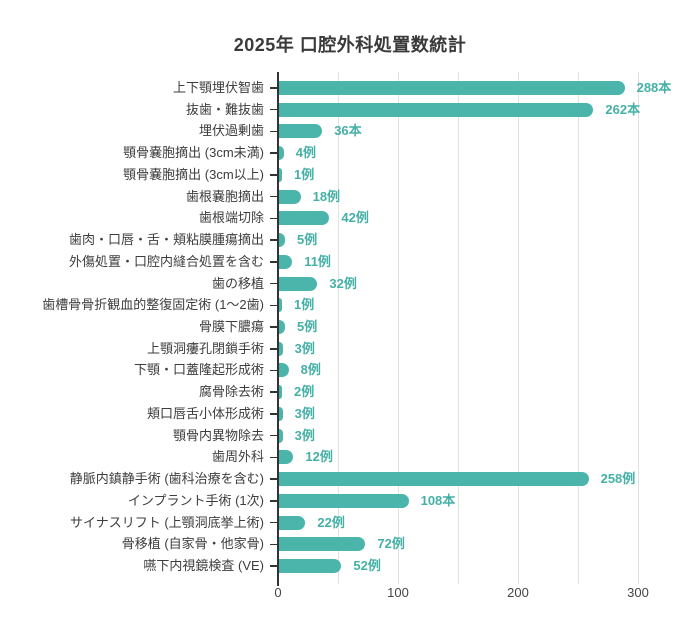  I want to click on category-label: 埋伏過剰歯, so click(231, 131).